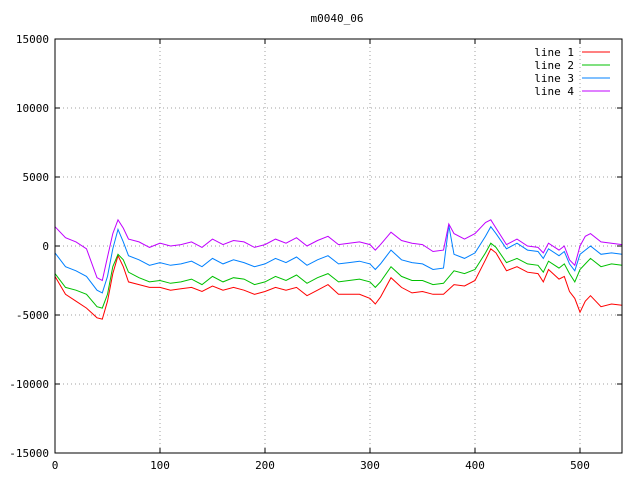  I want to click on y-tick-label: 10000, so click(32, 108).